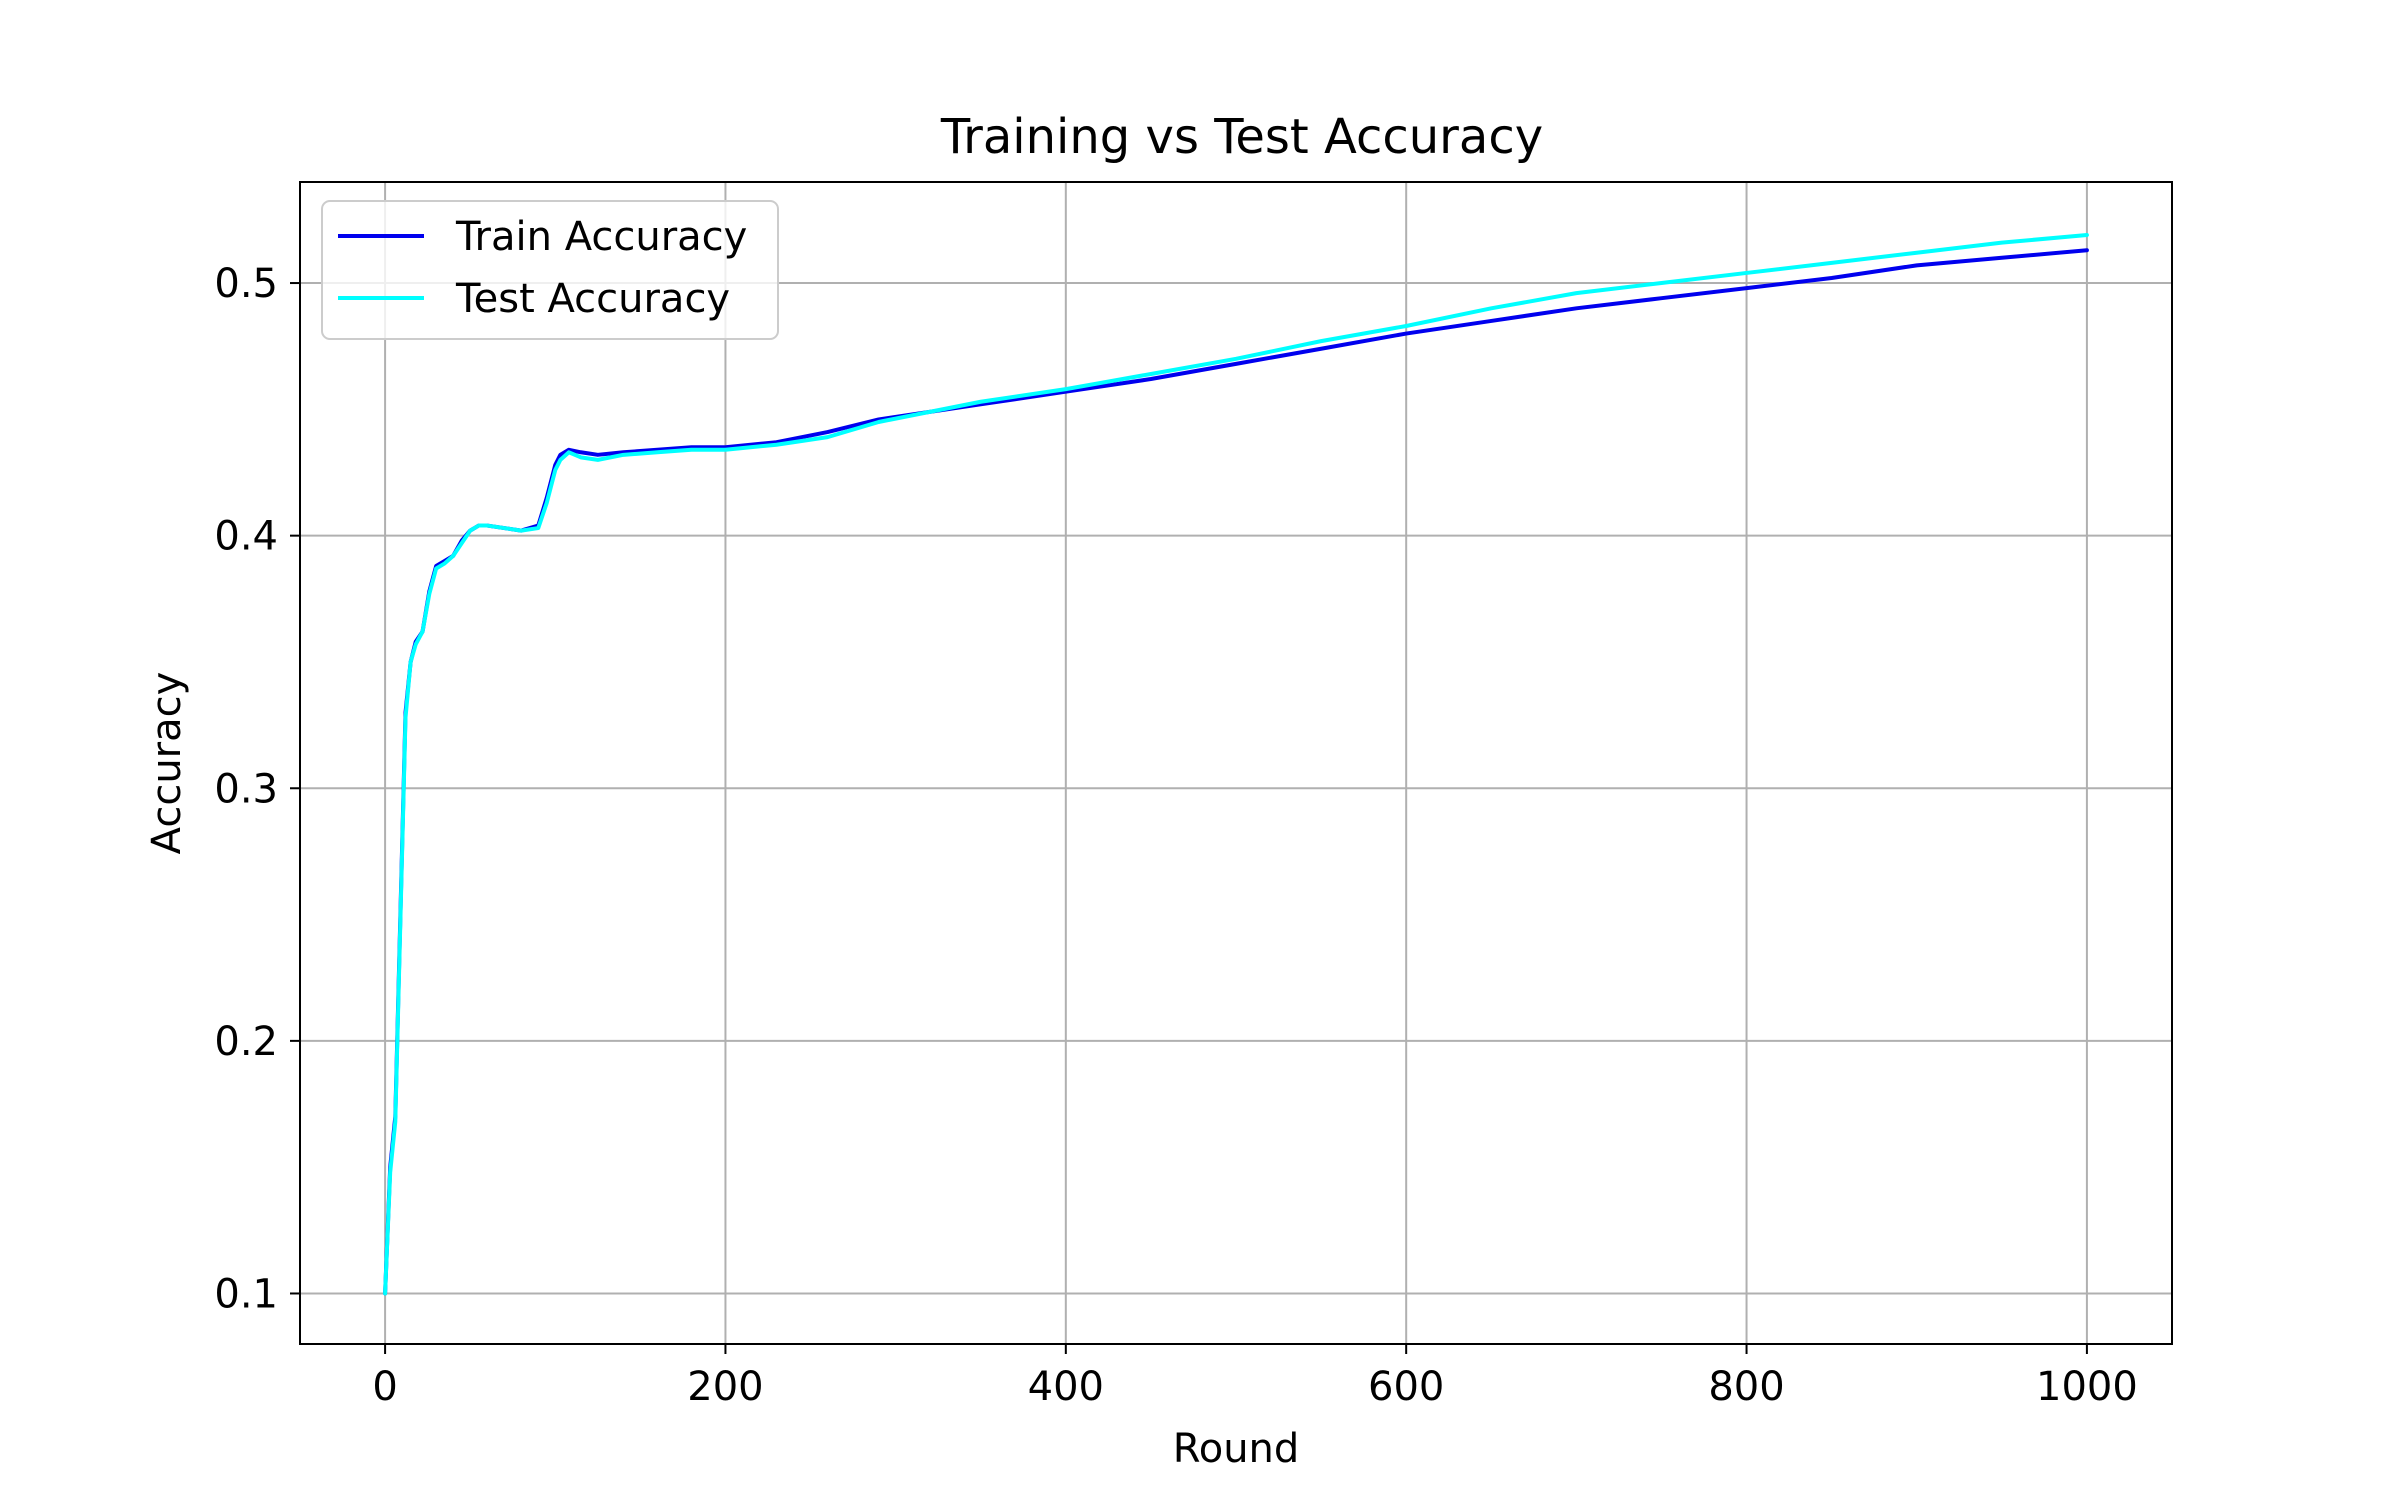 Image resolution: width=2400 pixels, height=1500 pixels. I want to click on legend-box, so click(550, 270).